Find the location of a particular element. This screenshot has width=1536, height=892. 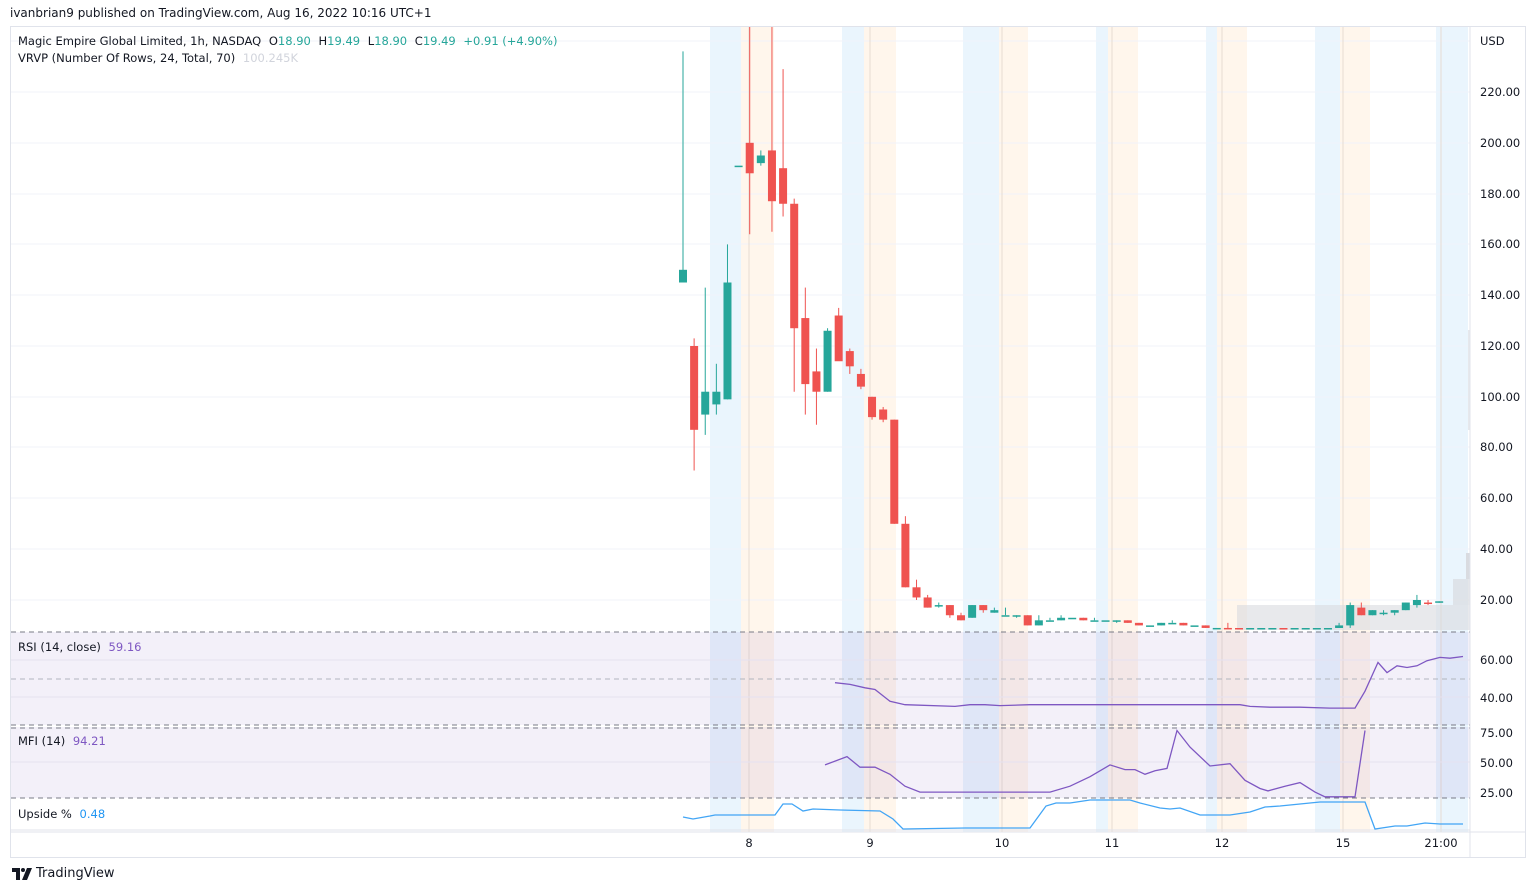

currency-label: USD is located at coordinates (1492, 41).